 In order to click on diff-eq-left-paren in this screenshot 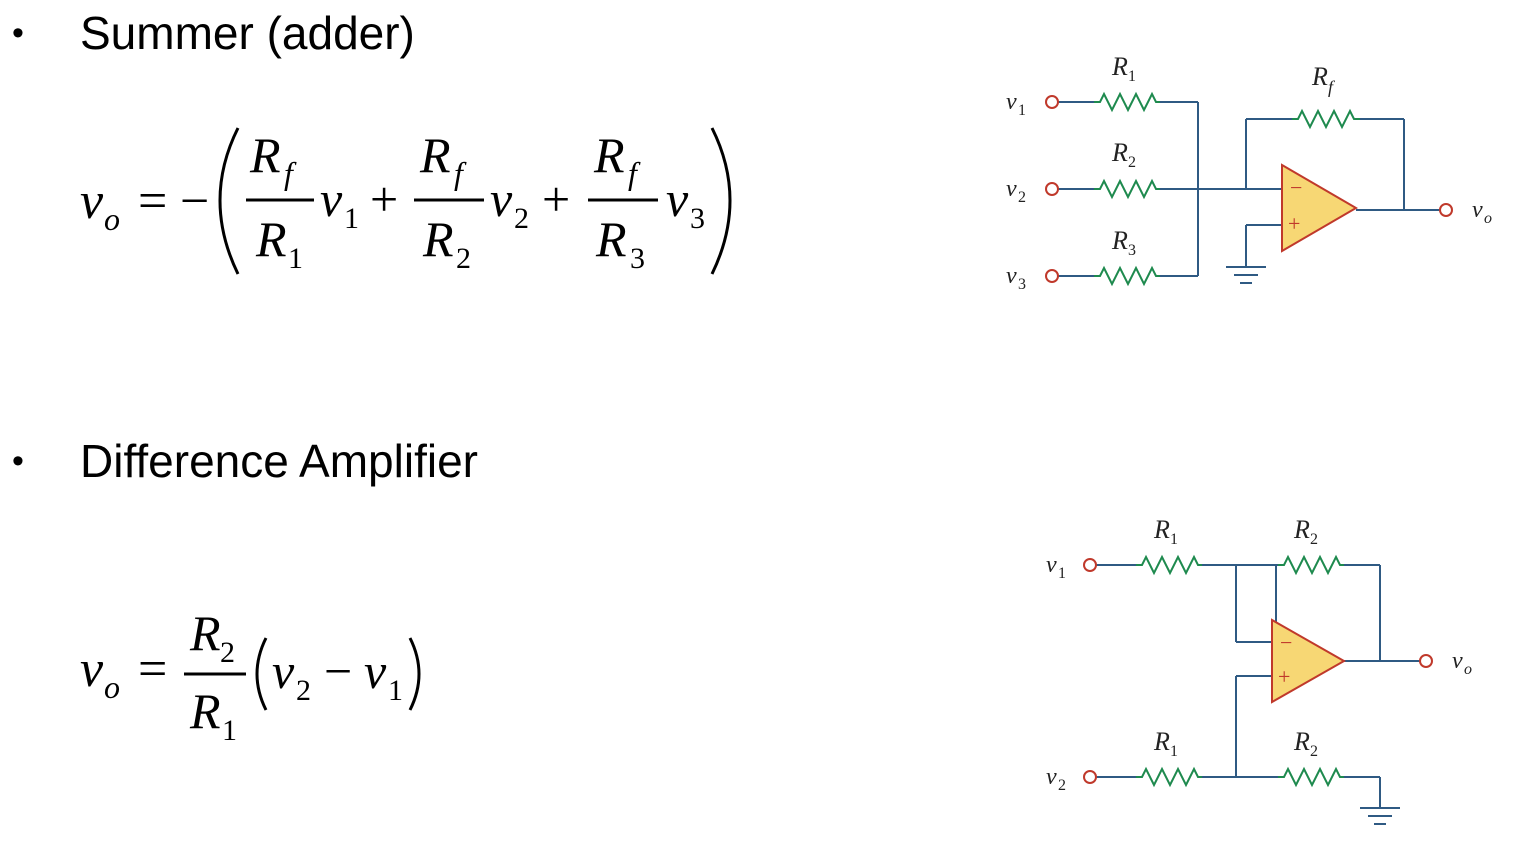, I will do `click(261, 674)`.